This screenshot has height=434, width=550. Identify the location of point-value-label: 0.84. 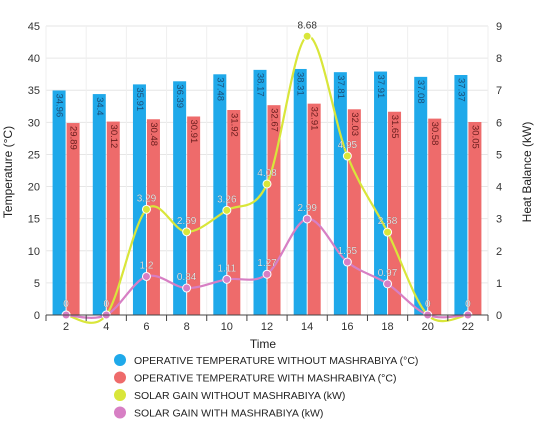
(187, 277).